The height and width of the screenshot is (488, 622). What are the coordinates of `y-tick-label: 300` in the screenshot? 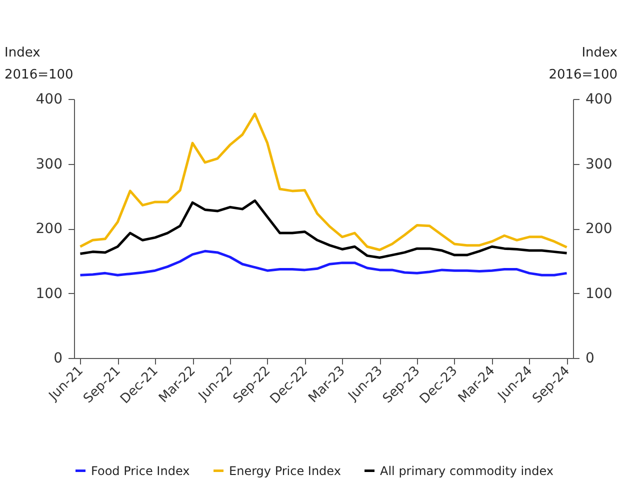 It's located at (49, 164).